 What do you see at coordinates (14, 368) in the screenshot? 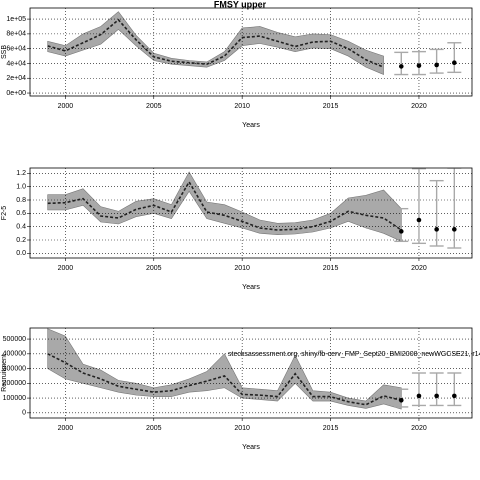
I see `y-tick-label: 300000` at bounding box center [14, 368].